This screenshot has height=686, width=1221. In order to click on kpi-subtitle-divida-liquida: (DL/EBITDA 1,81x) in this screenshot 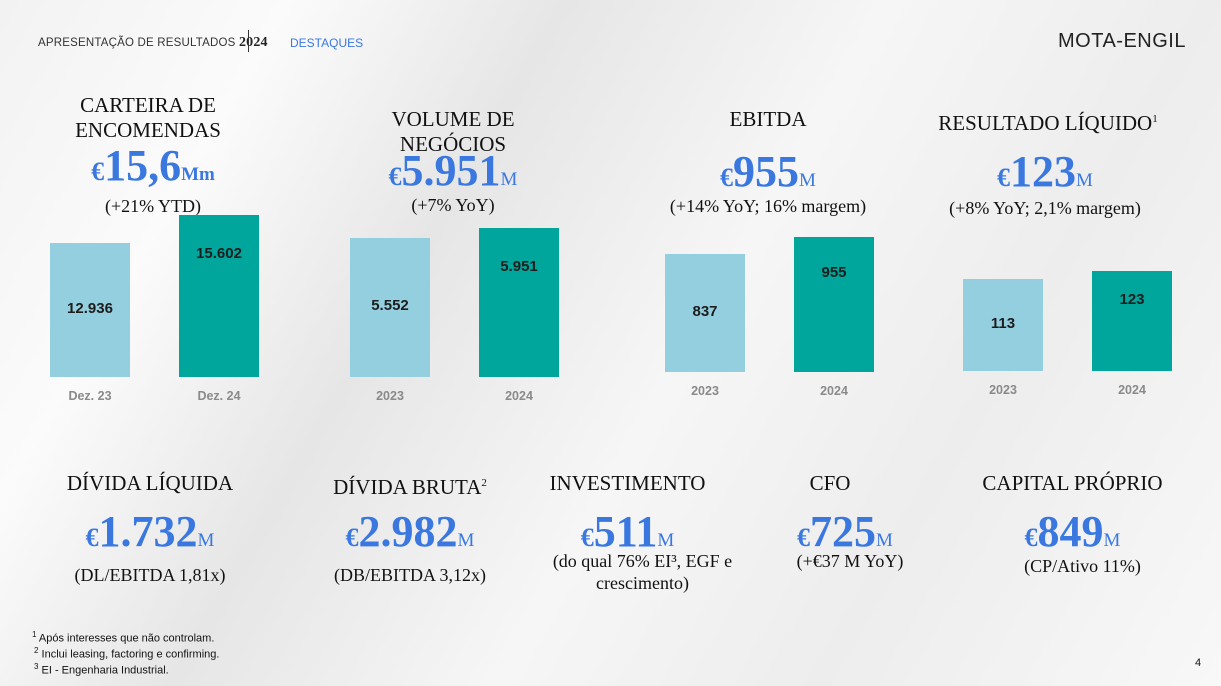, I will do `click(150, 575)`.